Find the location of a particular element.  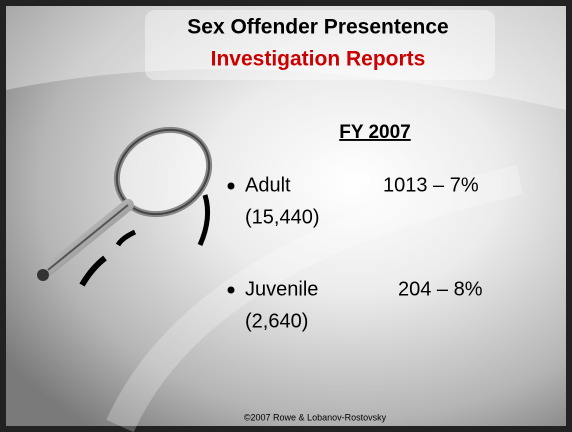

title-banner is located at coordinates (320, 45).